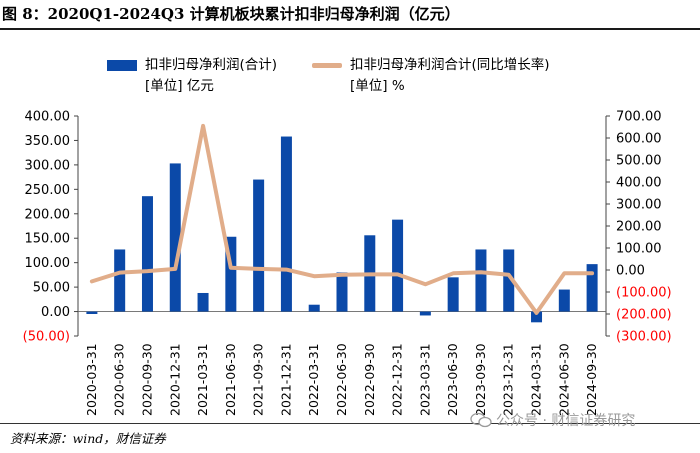 The width and height of the screenshot is (700, 453). Describe the element at coordinates (48, 263) in the screenshot. I see `y-left-tick-label: 100.00` at that location.